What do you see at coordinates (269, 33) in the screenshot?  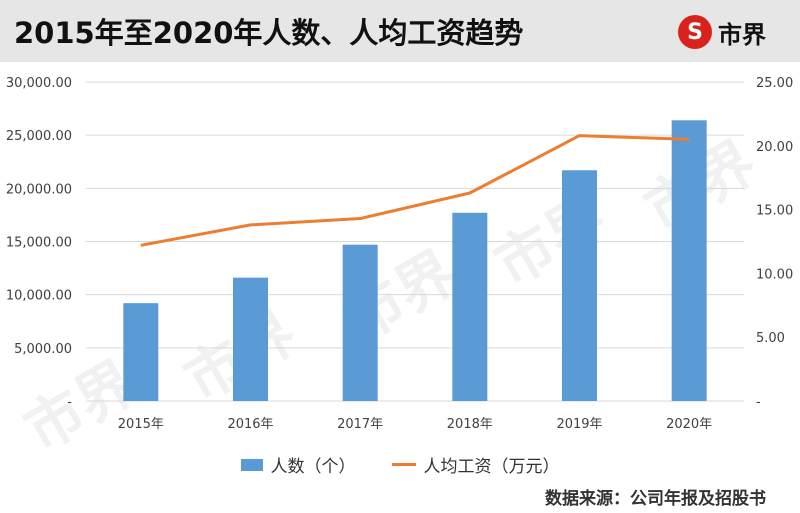 I see `chart-title: 2015年至2020年人数、人均工资趋势` at bounding box center [269, 33].